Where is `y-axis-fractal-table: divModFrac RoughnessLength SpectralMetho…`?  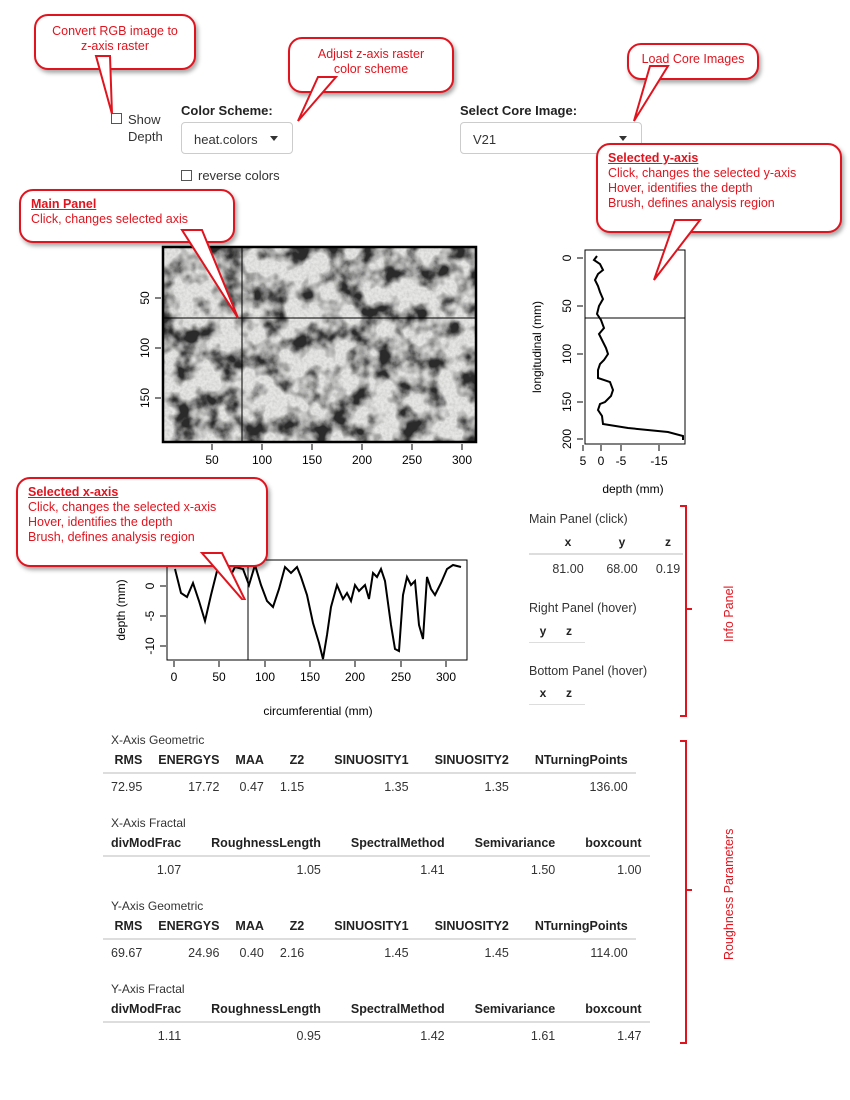 y-axis-fractal-table: divModFrac RoughnessLength SpectralMetho… is located at coordinates (376, 1022).